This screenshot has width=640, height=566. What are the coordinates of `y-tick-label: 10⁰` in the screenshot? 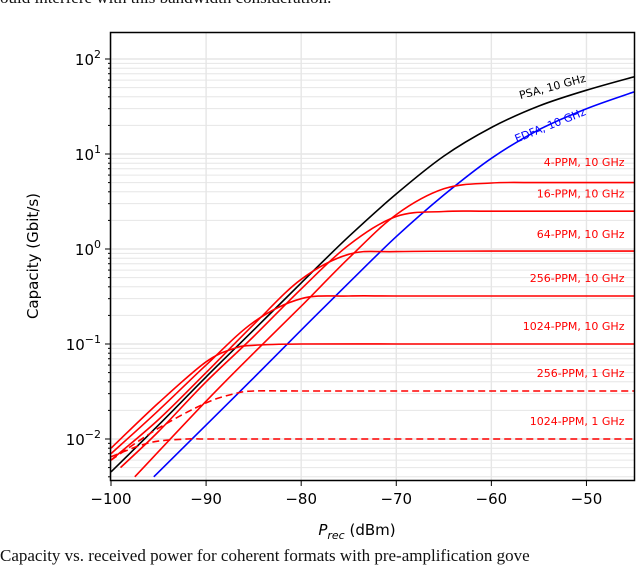 It's located at (88, 248).